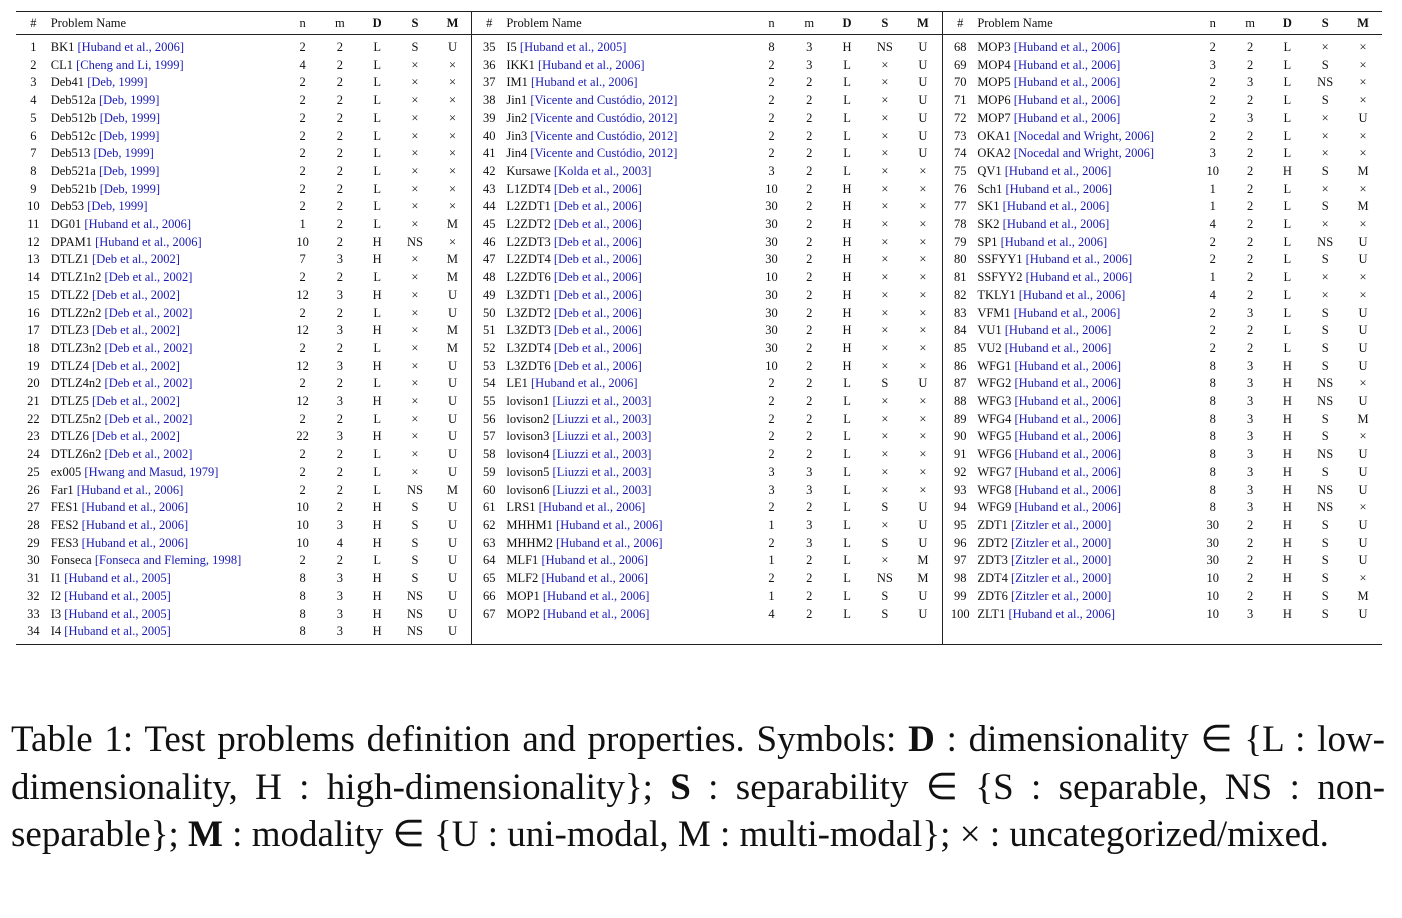 Image resolution: width=1402 pixels, height=918 pixels. What do you see at coordinates (602, 170) in the screenshot?
I see `citation-link: [Kolda et al., 2003]` at bounding box center [602, 170].